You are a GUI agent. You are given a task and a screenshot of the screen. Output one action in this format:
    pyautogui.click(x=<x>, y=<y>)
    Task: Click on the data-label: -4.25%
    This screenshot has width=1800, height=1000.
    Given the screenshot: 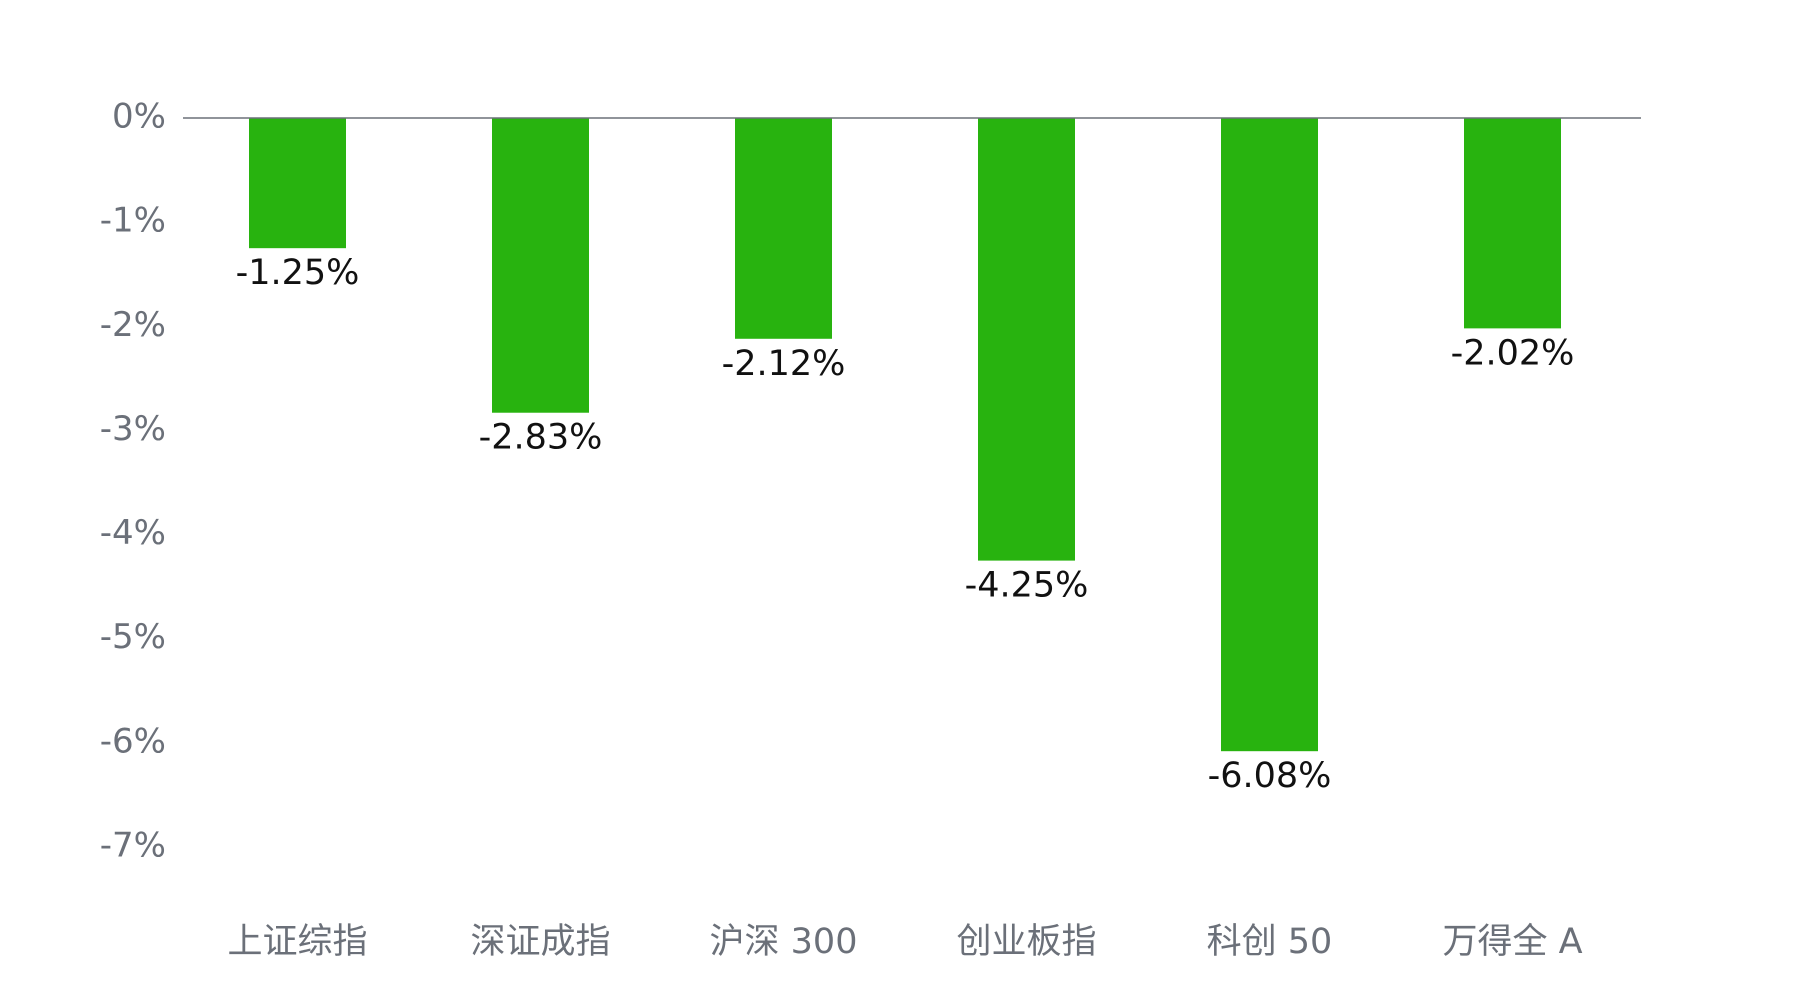 What is the action you would take?
    pyautogui.click(x=1027, y=586)
    